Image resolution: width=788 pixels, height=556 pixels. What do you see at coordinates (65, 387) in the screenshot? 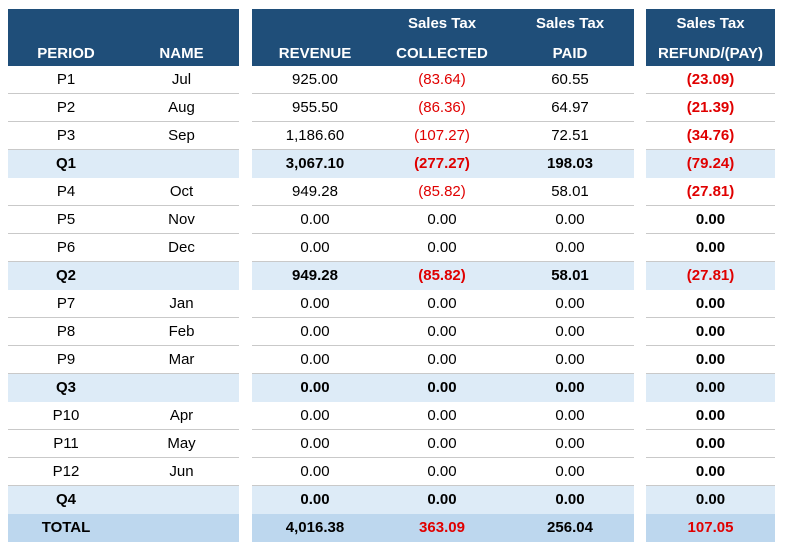
I see `cell-period: Q3` at bounding box center [65, 387].